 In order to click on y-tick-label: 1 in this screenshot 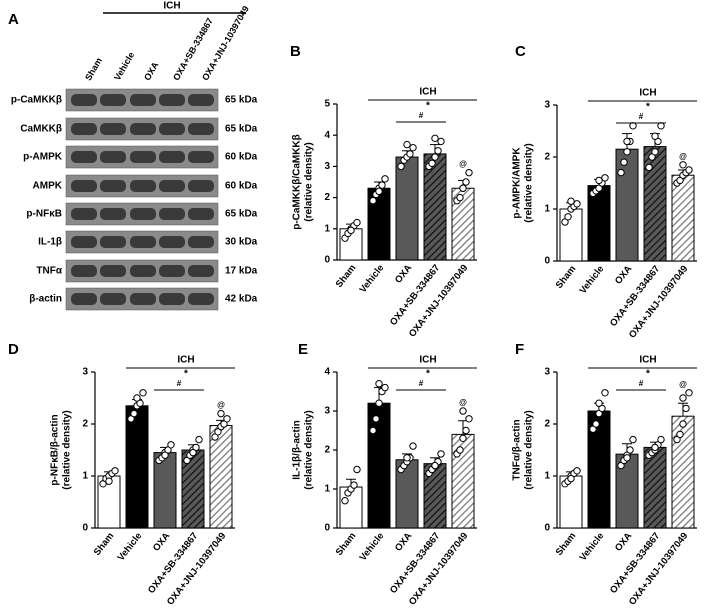, I will do `click(85, 476)`.